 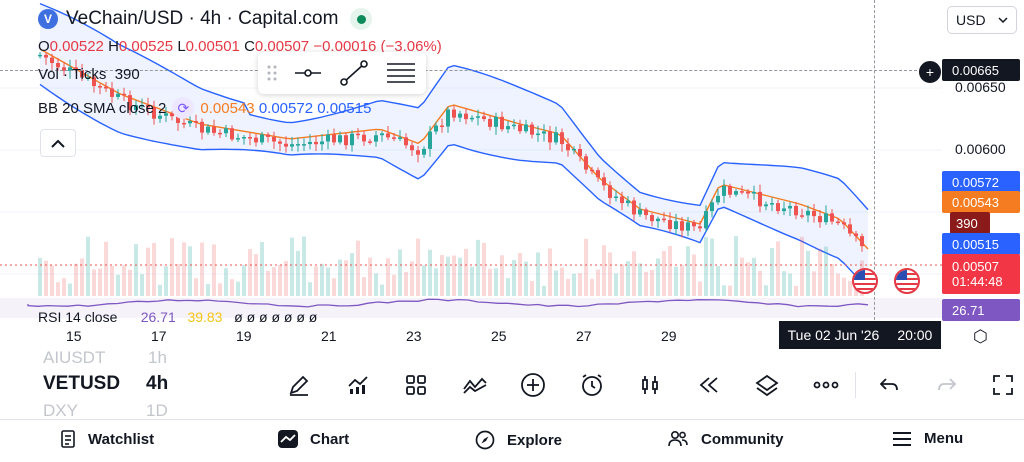 What do you see at coordinates (592, 385) in the screenshot?
I see `alert-clock-icon` at bounding box center [592, 385].